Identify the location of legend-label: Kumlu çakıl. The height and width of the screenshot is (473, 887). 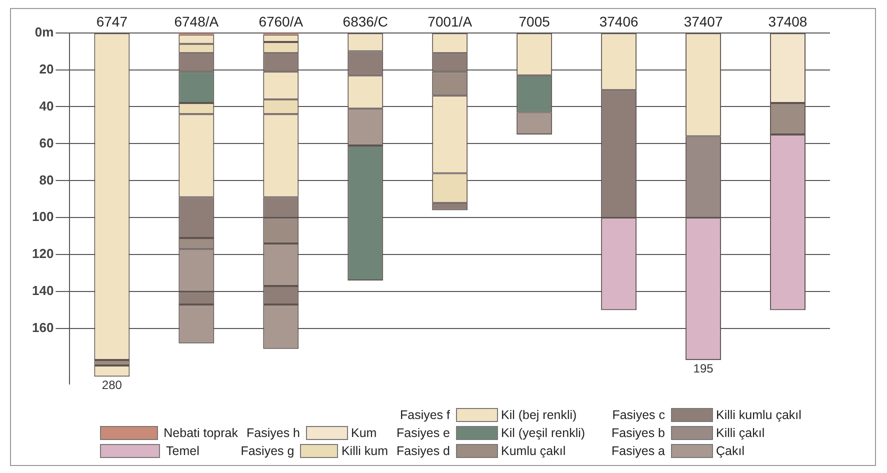
(533, 451).